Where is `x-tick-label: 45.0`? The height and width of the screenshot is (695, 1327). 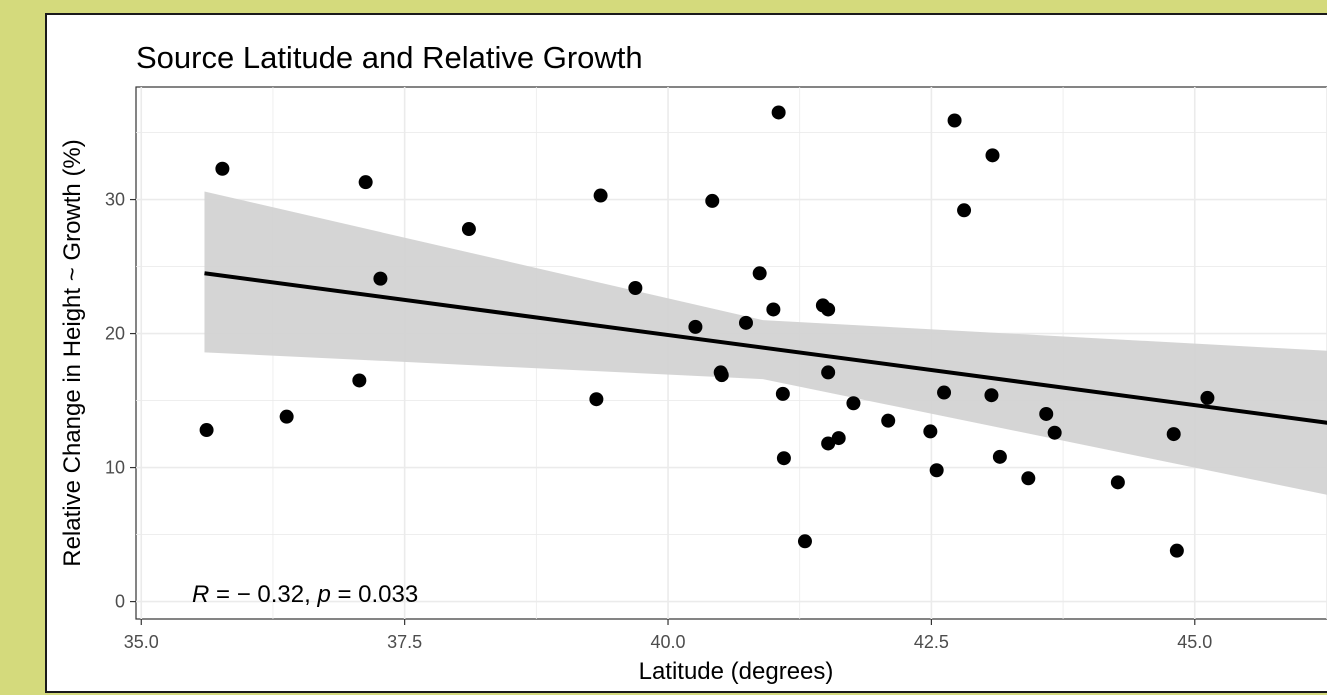 x-tick-label: 45.0 is located at coordinates (1194, 642).